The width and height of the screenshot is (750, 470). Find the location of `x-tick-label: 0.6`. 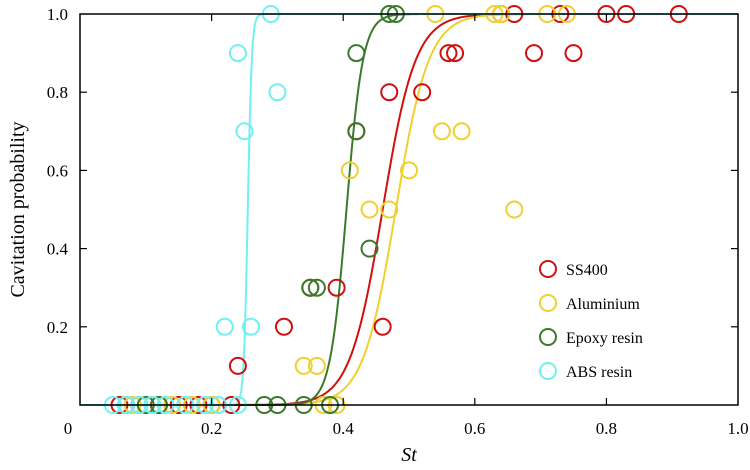

x-tick-label: 0.6 is located at coordinates (474, 428).